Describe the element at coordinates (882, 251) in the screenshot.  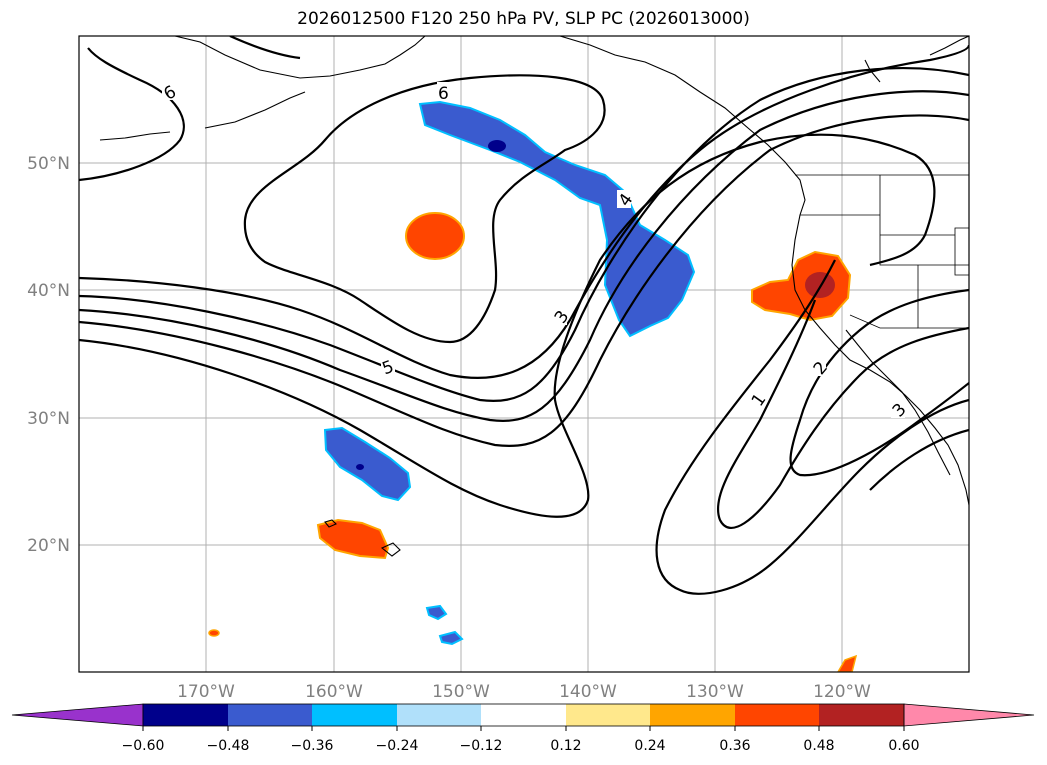
I see `borders` at that location.